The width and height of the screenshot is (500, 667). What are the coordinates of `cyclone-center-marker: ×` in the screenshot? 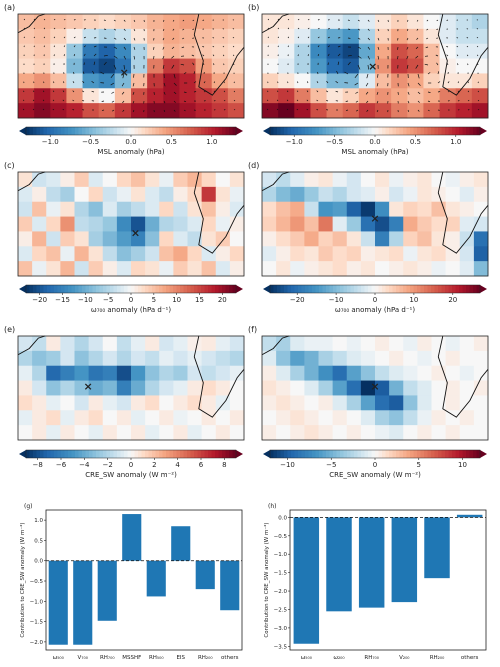 It's located at (372, 66).